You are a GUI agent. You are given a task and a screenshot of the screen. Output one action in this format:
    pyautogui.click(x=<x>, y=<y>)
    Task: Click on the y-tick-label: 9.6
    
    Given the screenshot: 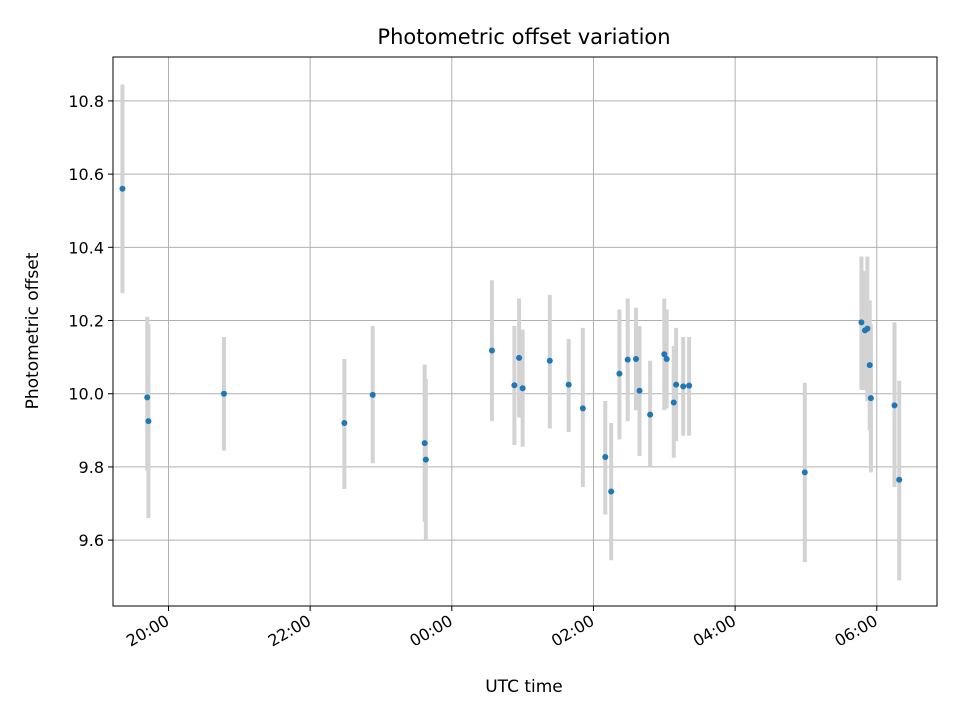 What is the action you would take?
    pyautogui.click(x=91, y=540)
    